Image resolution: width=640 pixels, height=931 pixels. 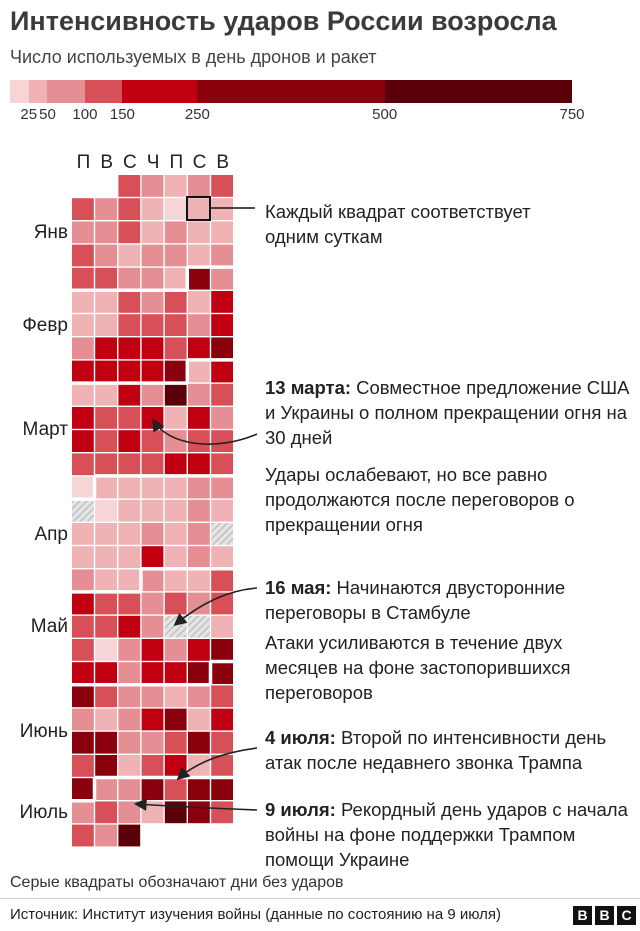 What do you see at coordinates (300, 737) in the screenshot?
I see `annotation-july4-date: 4 июля:` at bounding box center [300, 737].